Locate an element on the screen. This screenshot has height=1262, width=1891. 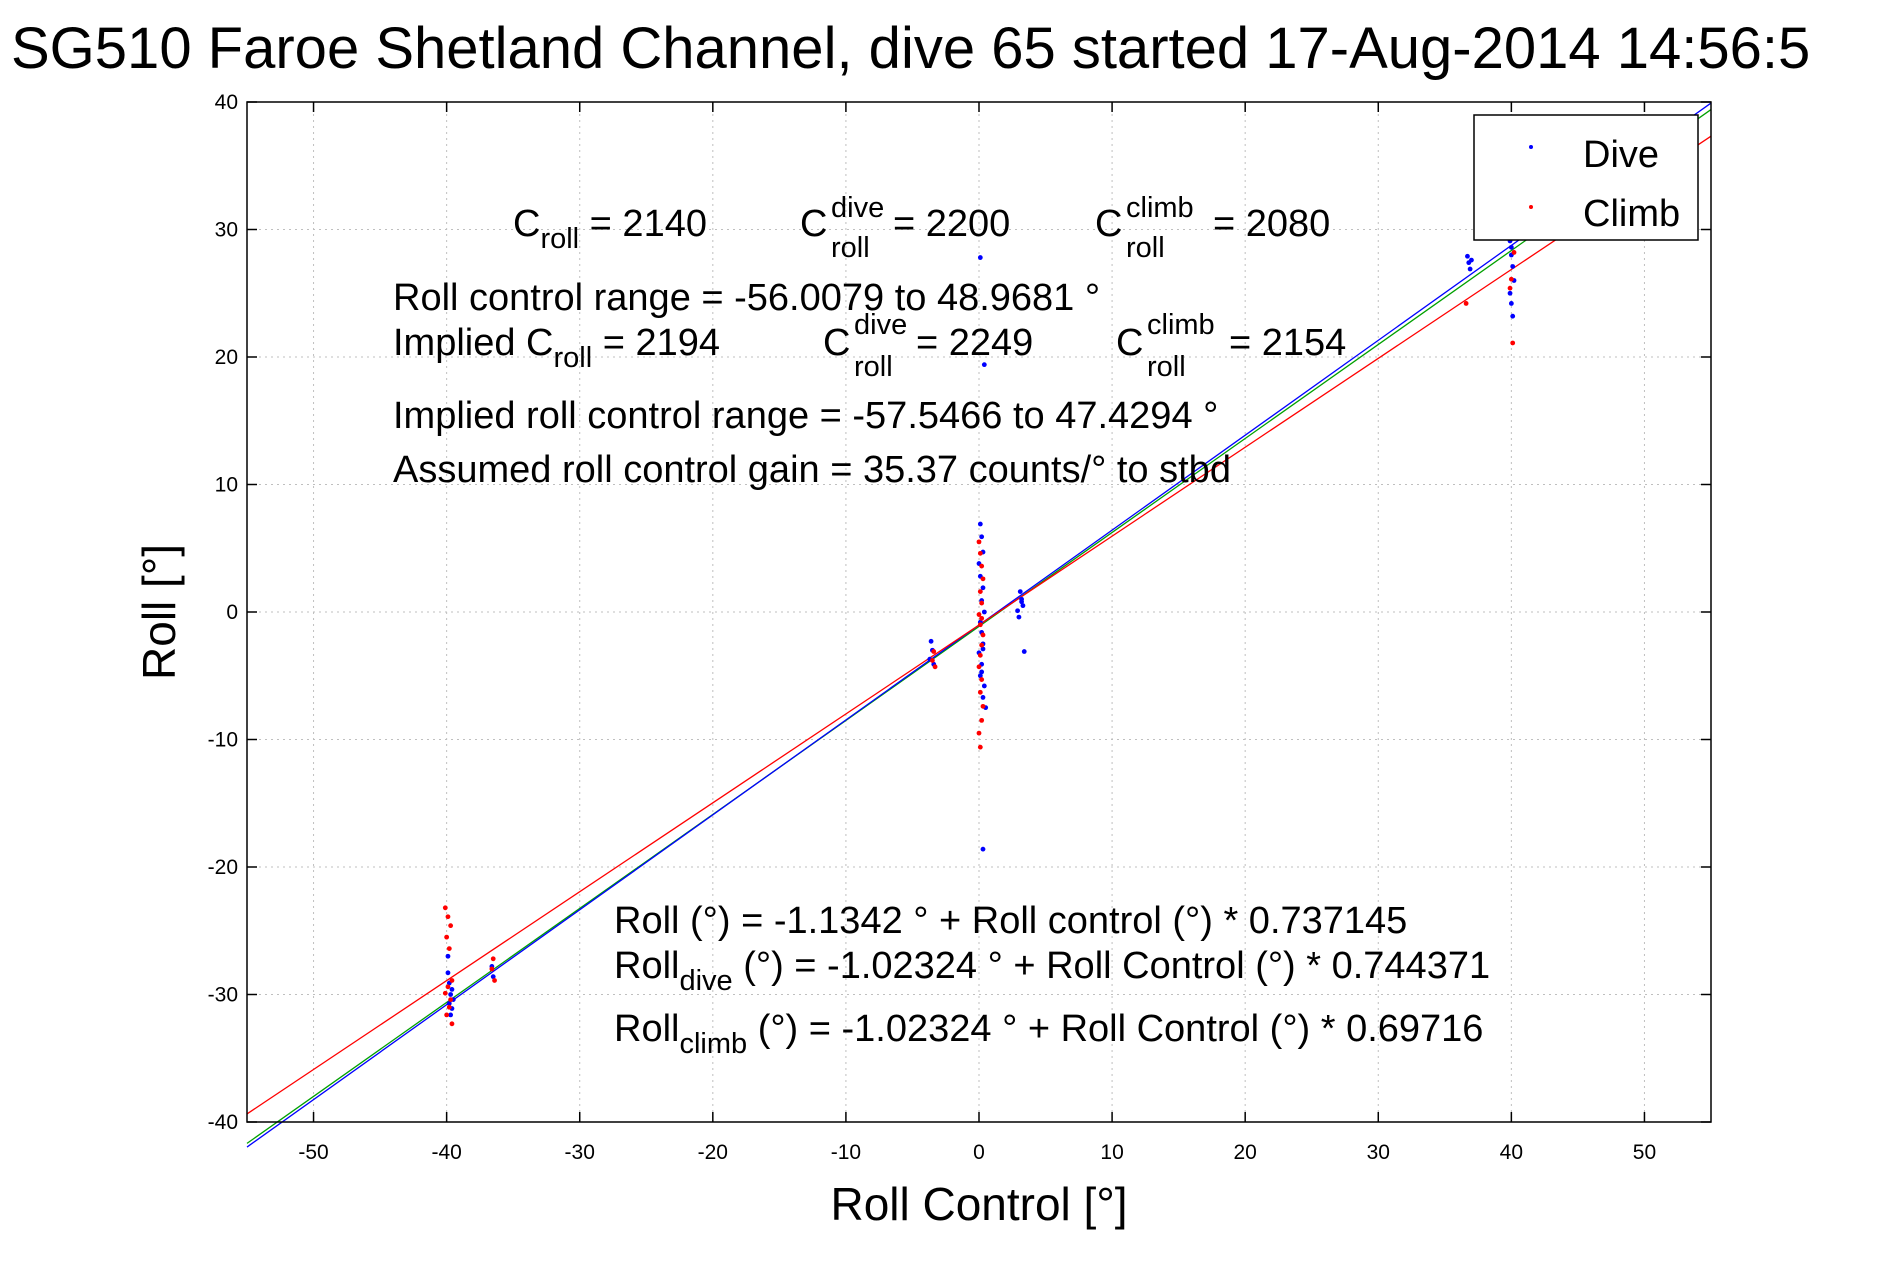
legend-box is located at coordinates (1586, 177).